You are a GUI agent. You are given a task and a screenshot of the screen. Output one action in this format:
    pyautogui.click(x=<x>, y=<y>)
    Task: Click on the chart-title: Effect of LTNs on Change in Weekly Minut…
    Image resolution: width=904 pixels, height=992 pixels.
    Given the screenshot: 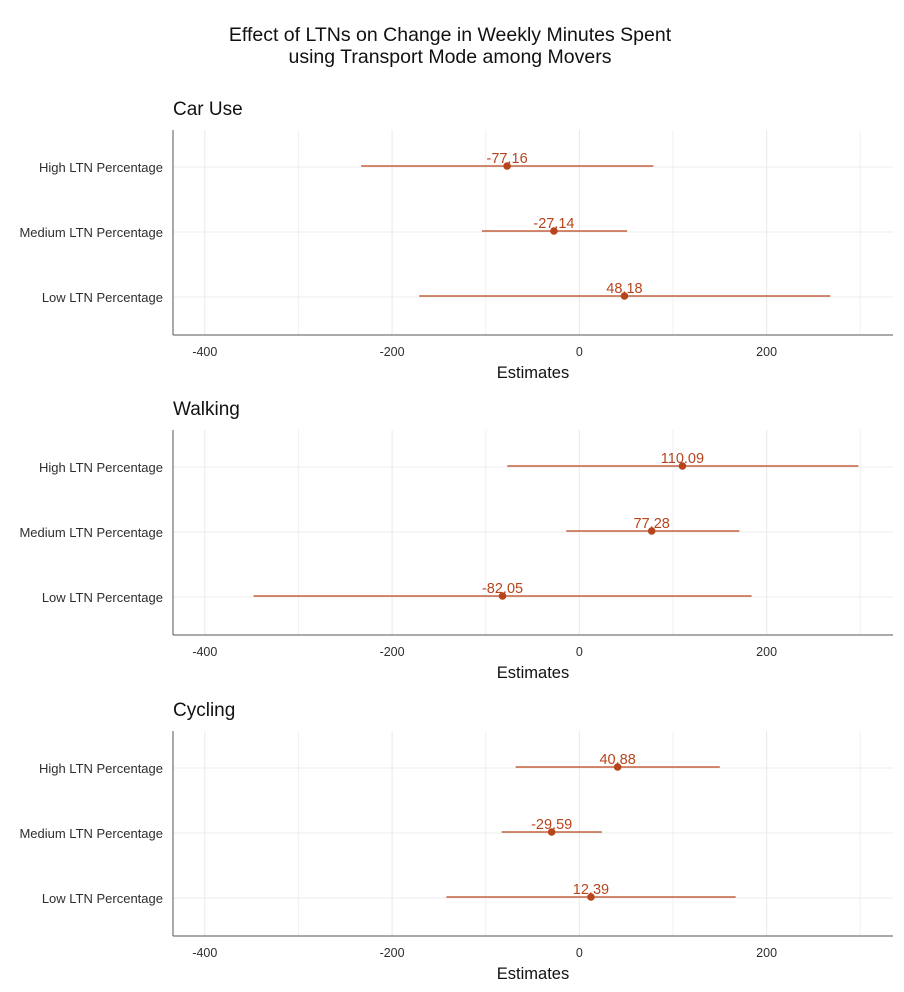 What is the action you would take?
    pyautogui.click(x=450, y=46)
    